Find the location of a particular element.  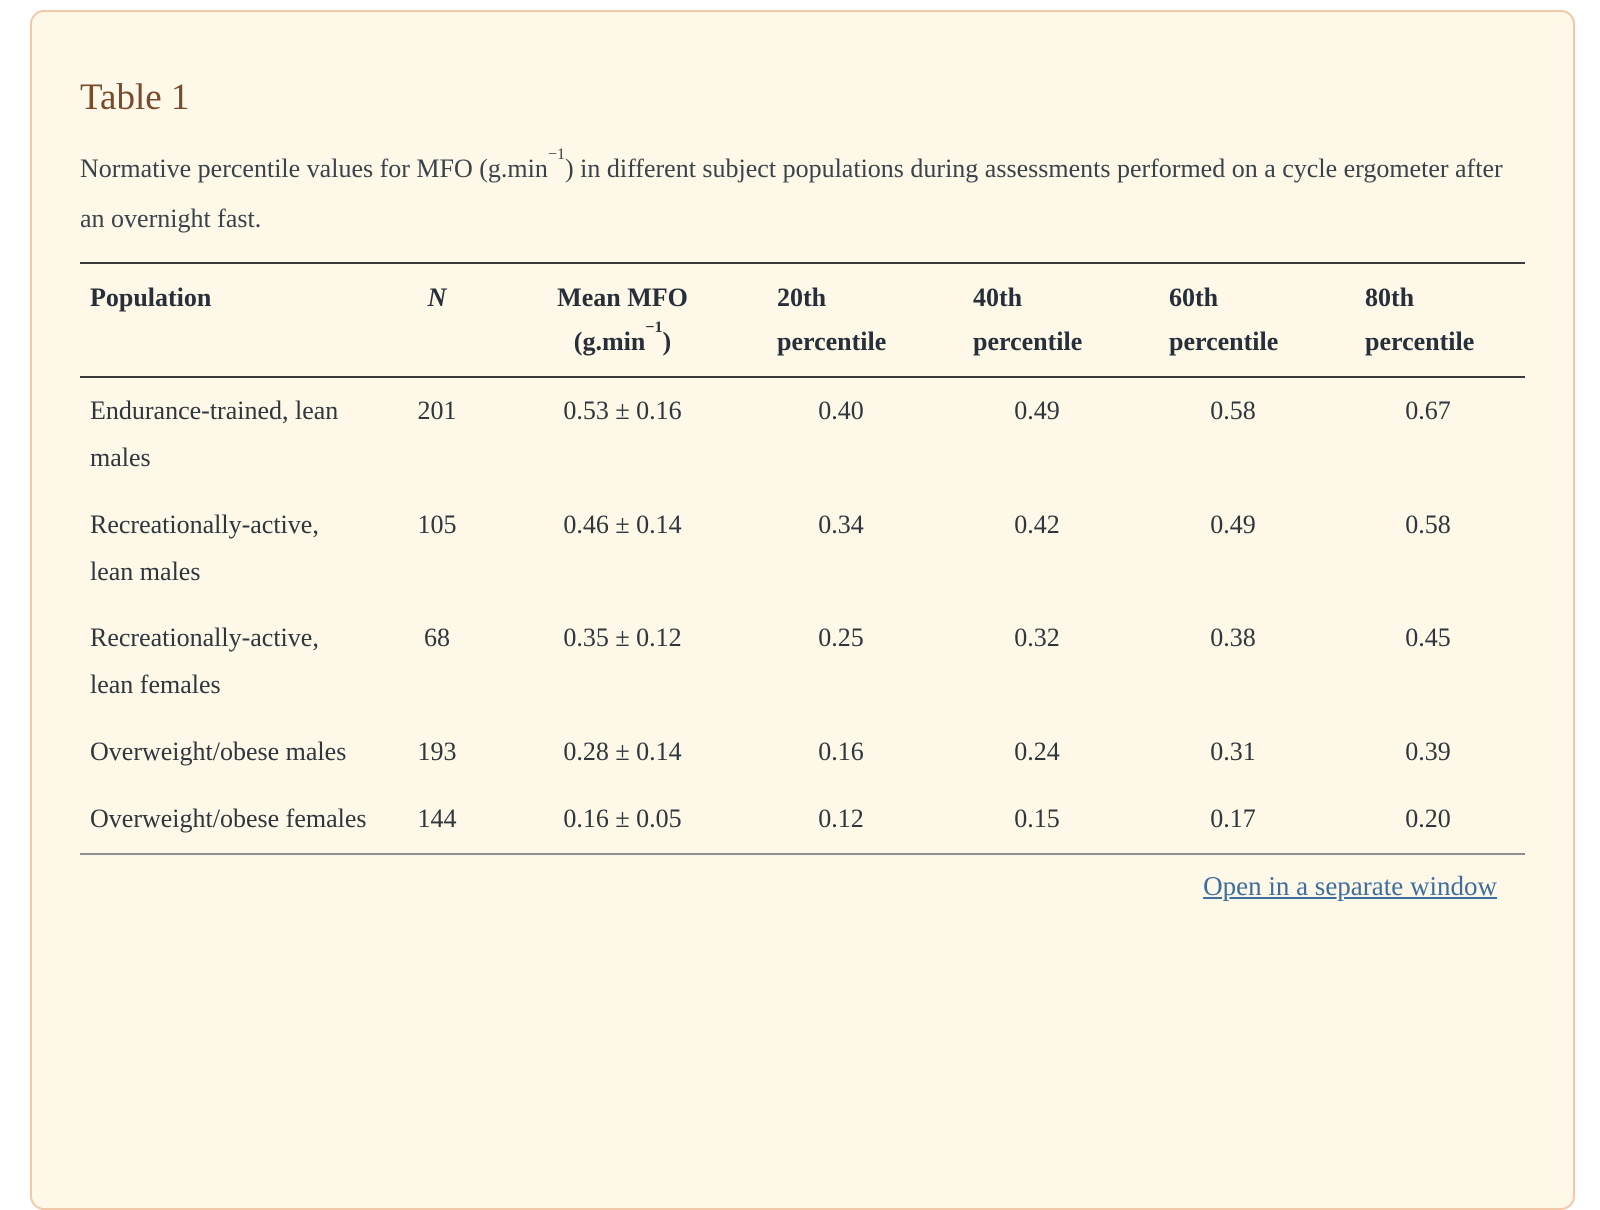

cell-population: Endurance-trained, lean males is located at coordinates (226, 434).